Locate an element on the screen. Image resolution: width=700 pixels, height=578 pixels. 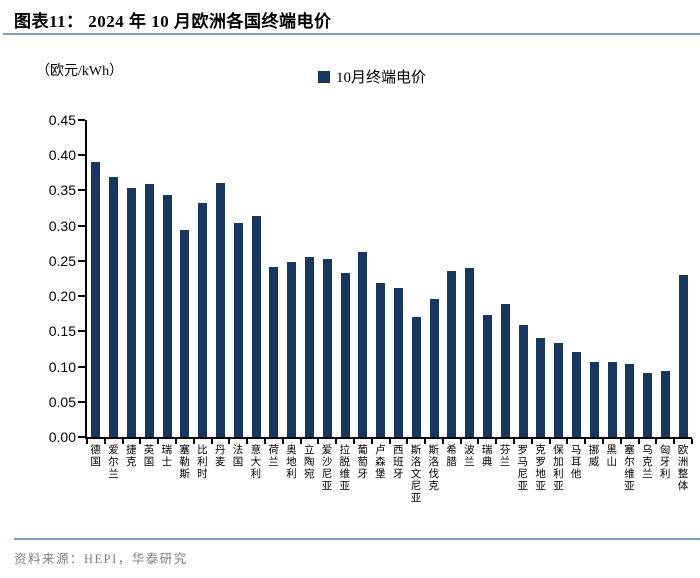
bar-斯洛伐克 is located at coordinates (434, 367).